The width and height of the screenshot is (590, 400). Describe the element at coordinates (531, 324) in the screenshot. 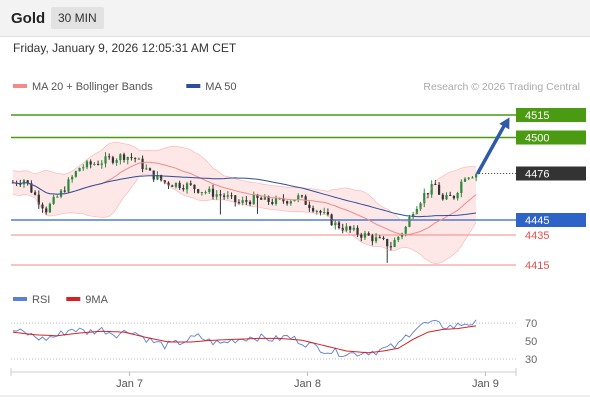

I see `rsi-tick-70: 70` at that location.